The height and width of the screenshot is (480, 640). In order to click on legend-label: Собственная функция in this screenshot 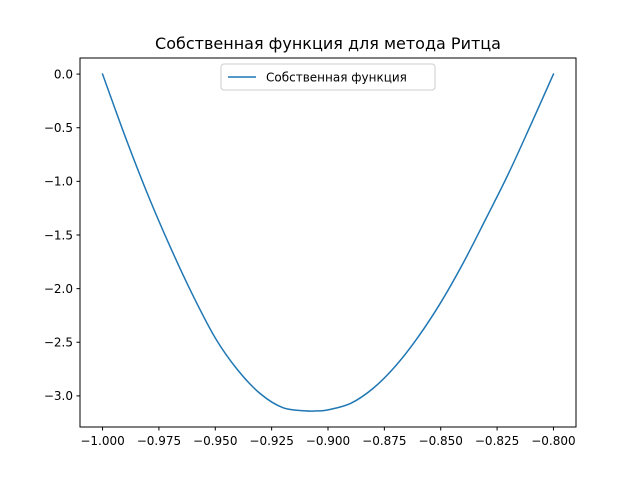, I will do `click(336, 77)`.